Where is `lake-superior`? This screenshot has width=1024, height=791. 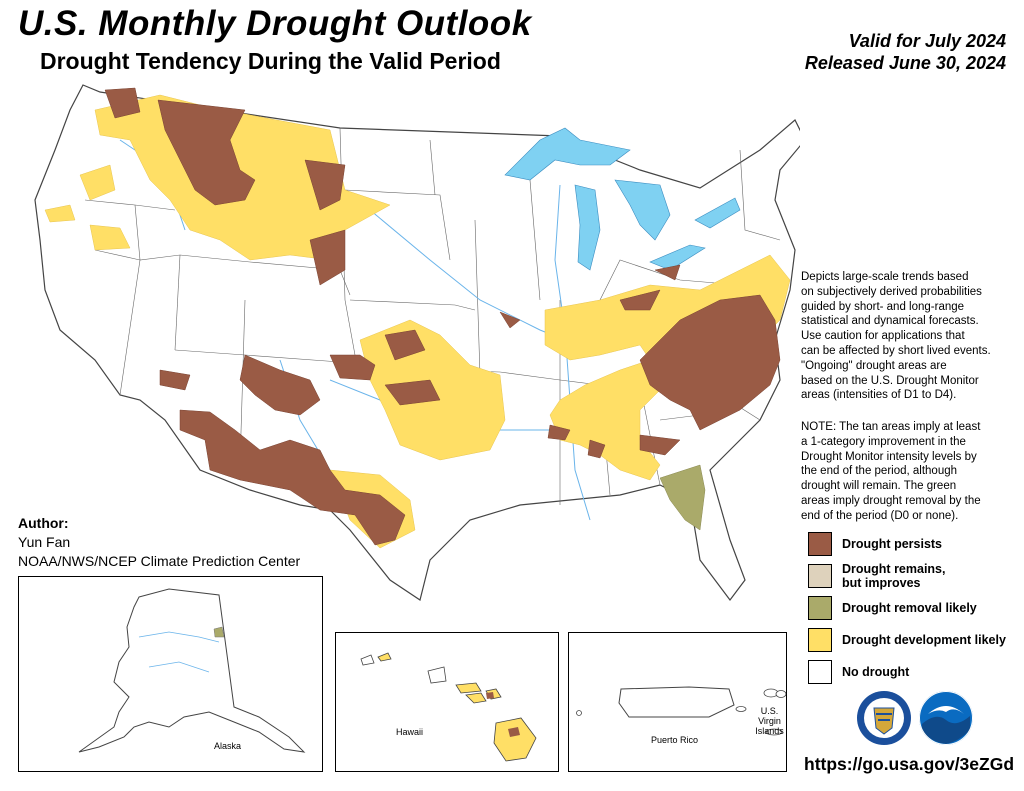
lake-superior is located at coordinates (567, 154).